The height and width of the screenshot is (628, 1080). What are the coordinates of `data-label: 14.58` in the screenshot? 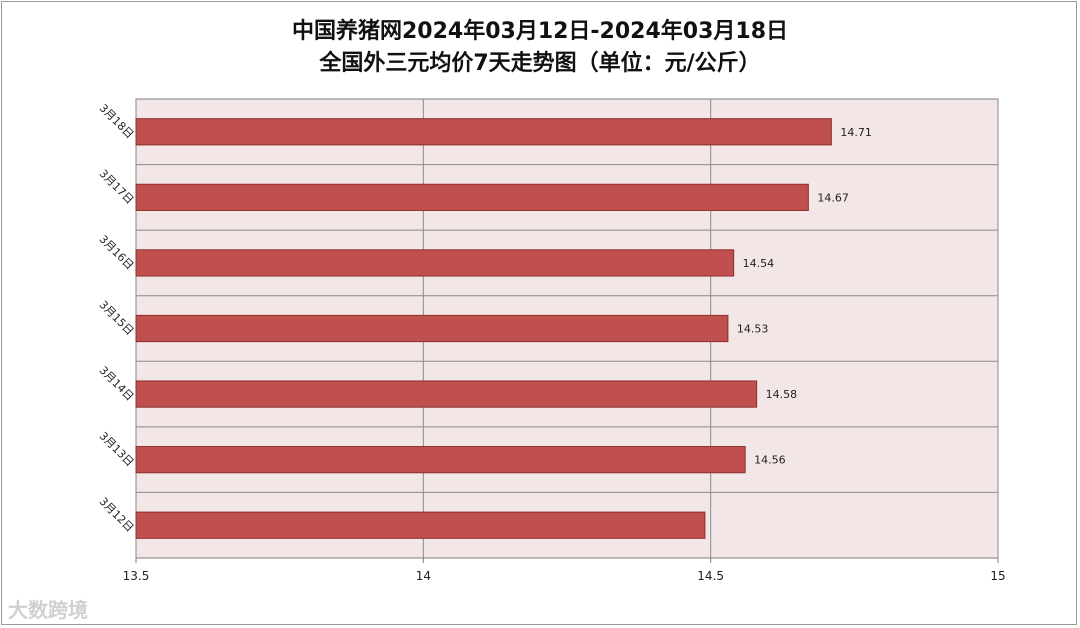 It's located at (782, 394).